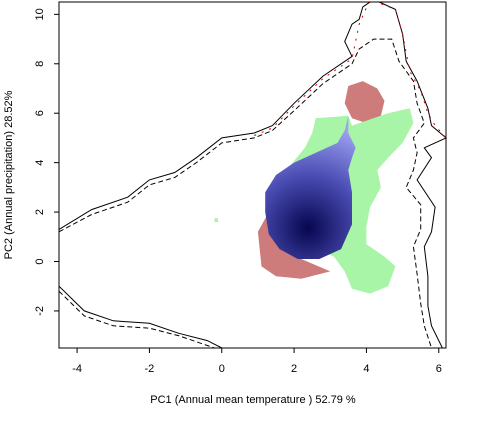 The height and width of the screenshot is (422, 480). What do you see at coordinates (257, 361) in the screenshot?
I see `x-axis: -4 -2 0 2 4 6` at bounding box center [257, 361].